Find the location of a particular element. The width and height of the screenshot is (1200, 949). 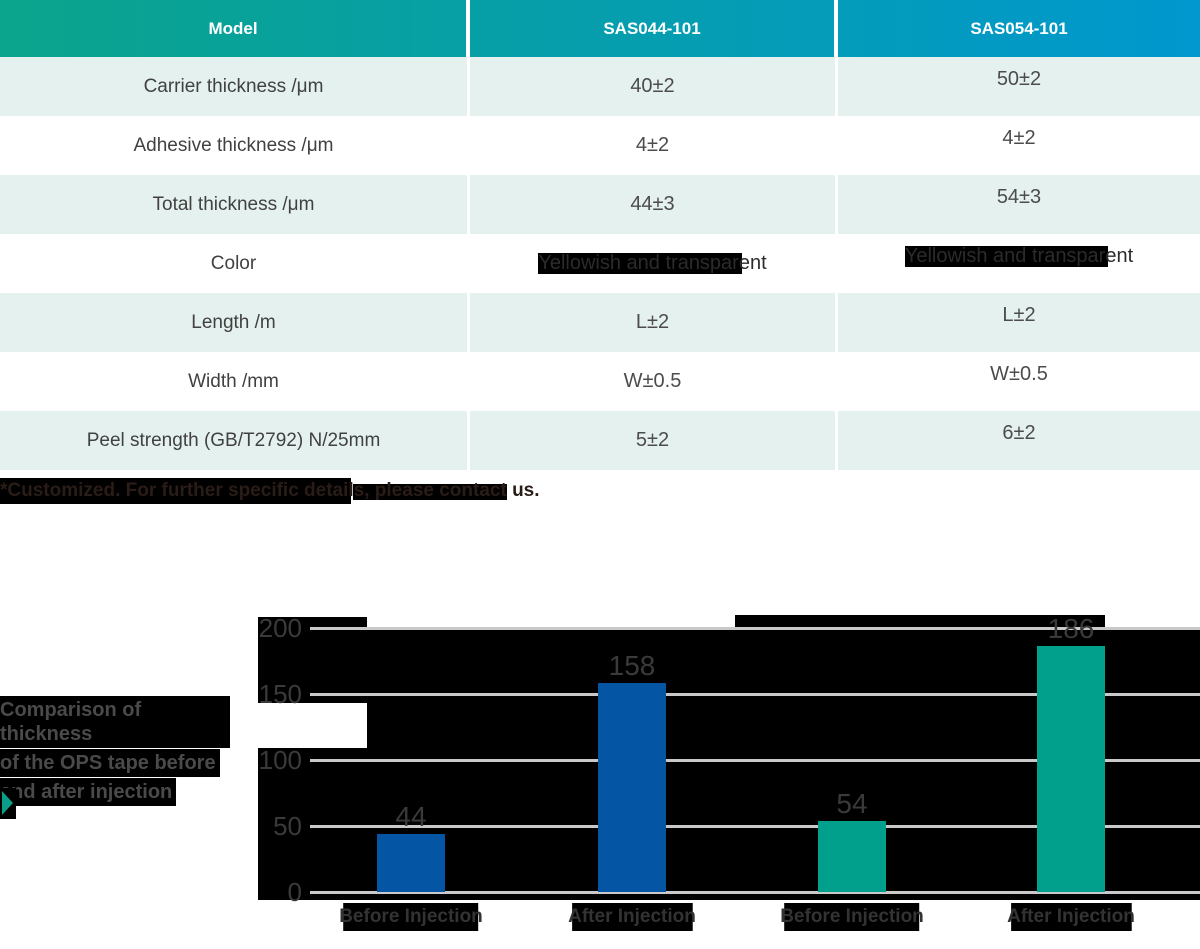

row-value: 40±2 is located at coordinates (654, 86).